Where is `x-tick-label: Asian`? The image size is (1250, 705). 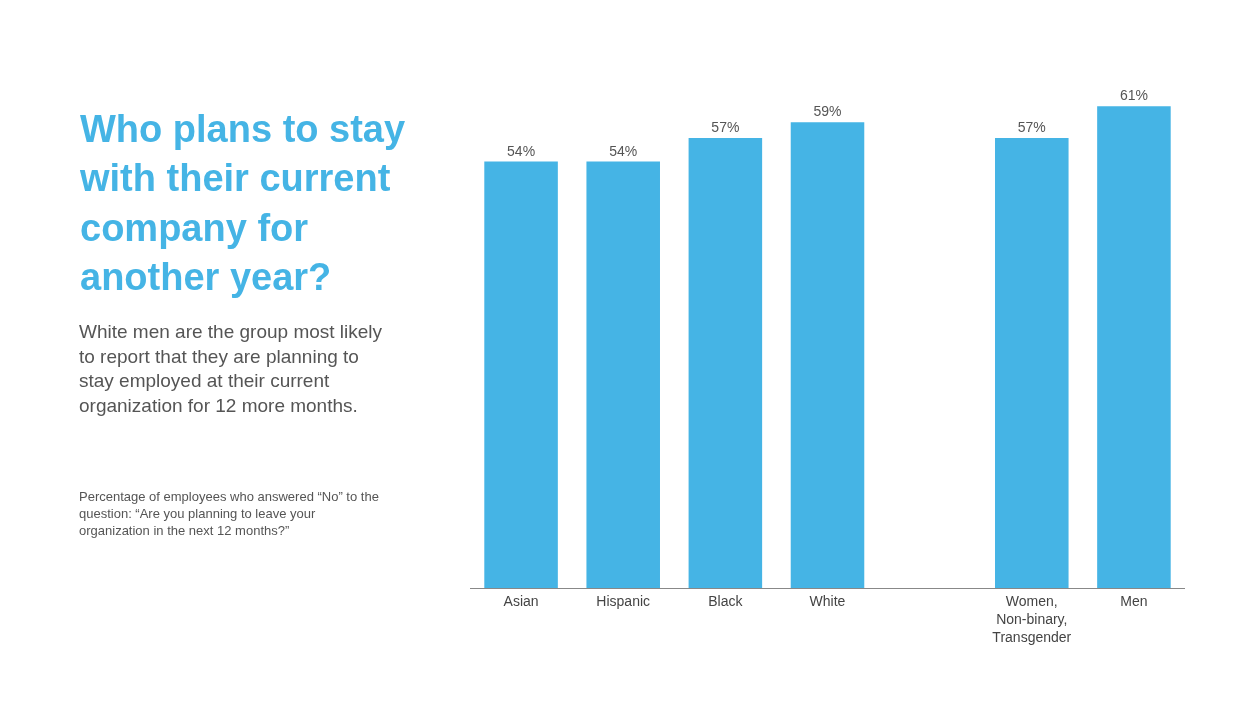 x-tick-label: Asian is located at coordinates (521, 600).